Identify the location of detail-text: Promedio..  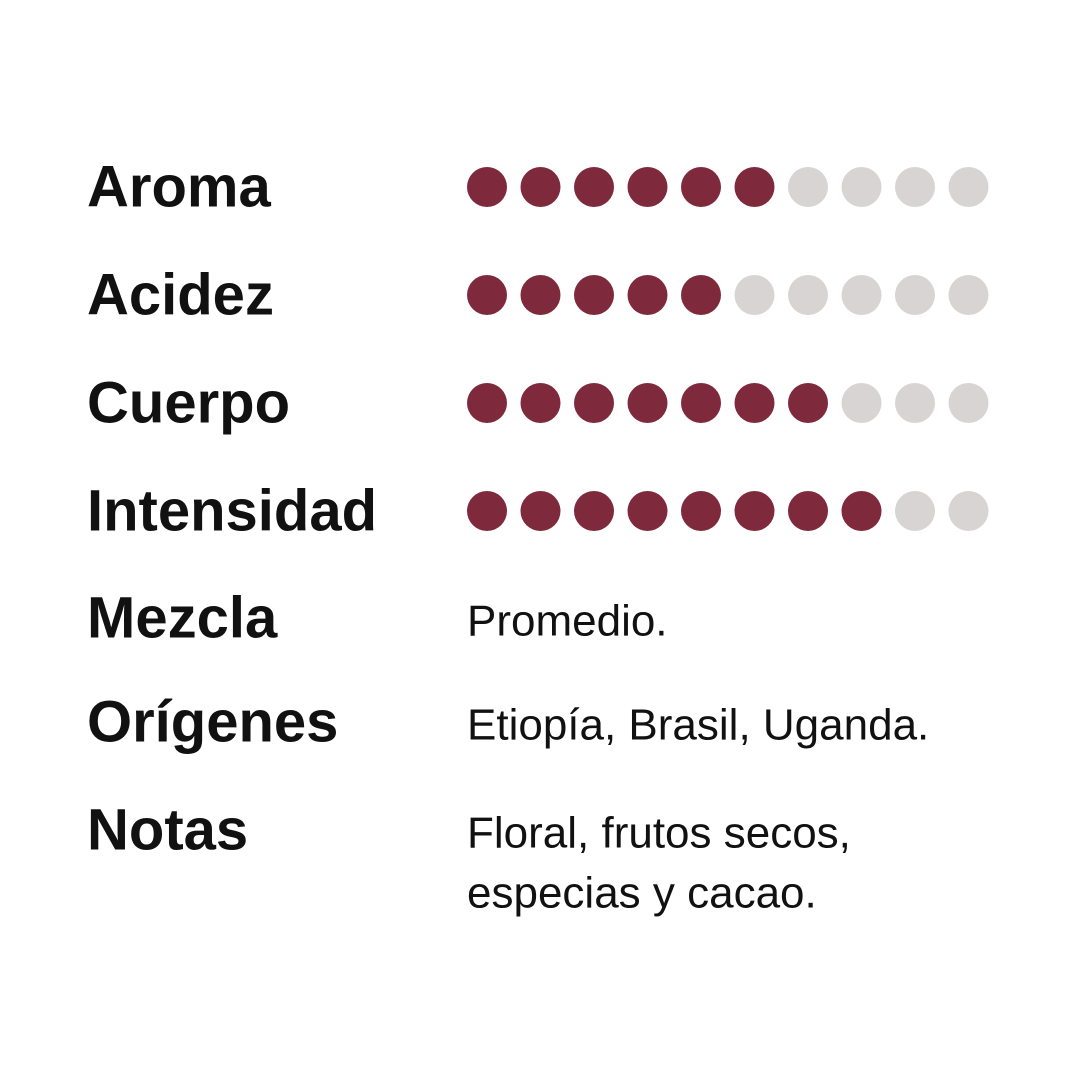
(567, 621).